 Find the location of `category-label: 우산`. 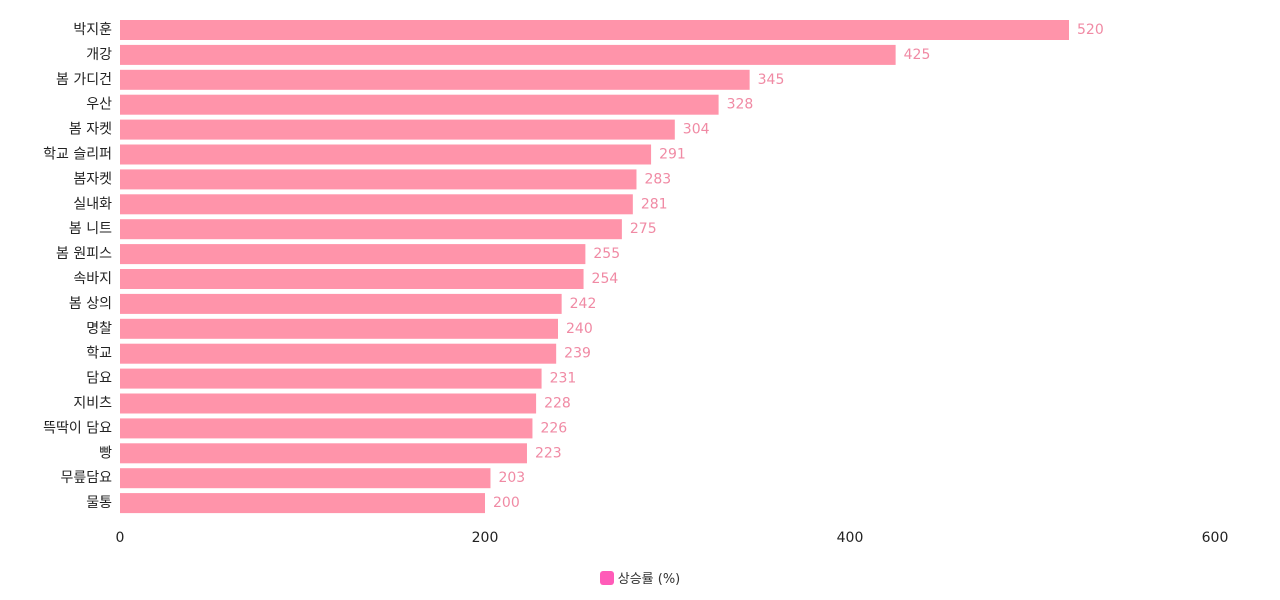

category-label: 우산 is located at coordinates (99, 105).